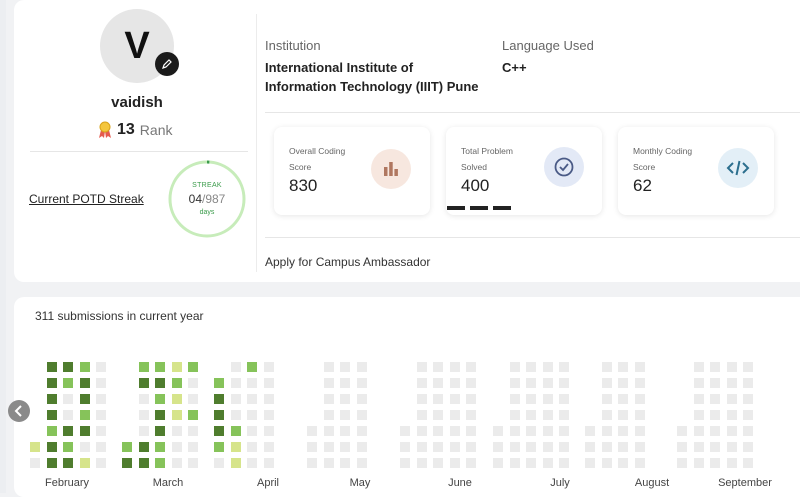  Describe the element at coordinates (19, 411) in the screenshot. I see `heatmap-prev-button` at that location.